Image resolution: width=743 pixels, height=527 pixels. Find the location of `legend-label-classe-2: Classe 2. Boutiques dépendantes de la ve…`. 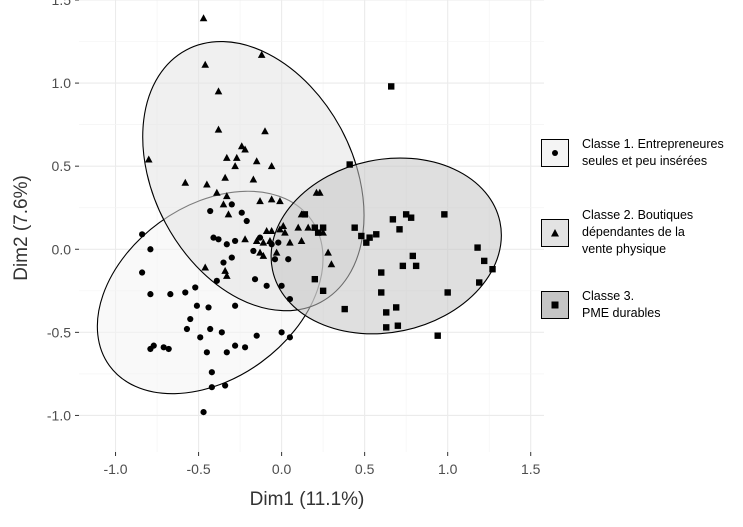

legend-label-classe-2: Classe 2. Boutiques dépendantes de la ve… is located at coordinates (638, 232).